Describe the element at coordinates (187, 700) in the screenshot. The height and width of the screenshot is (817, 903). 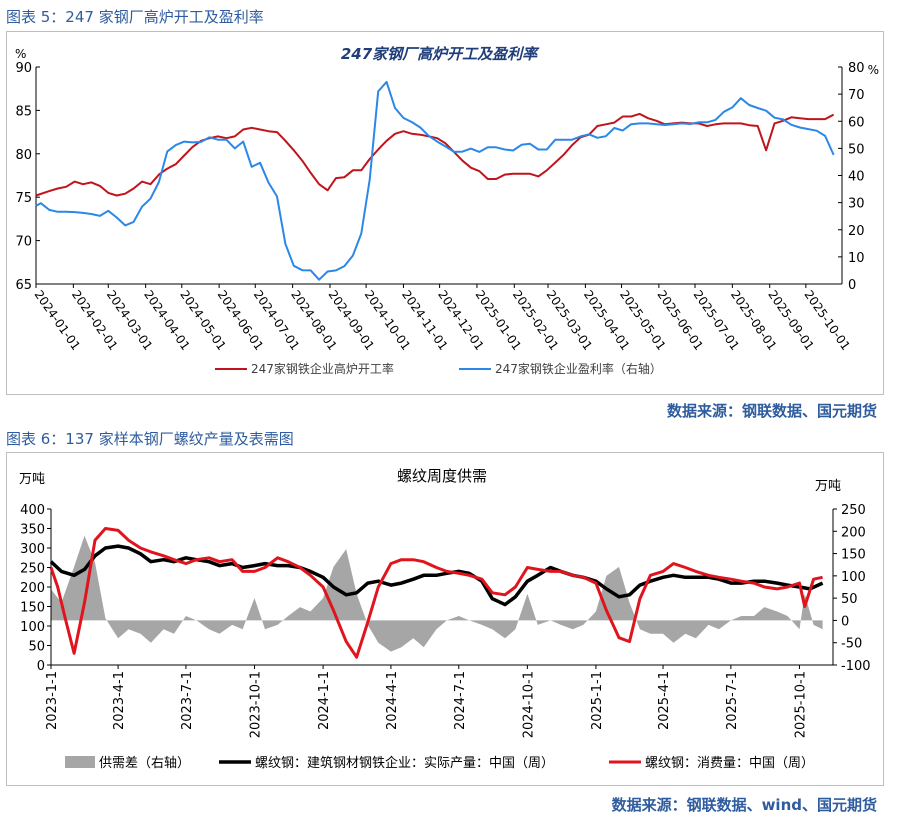
I see `chart2-x-tick-label: 2023-7-1` at that location.